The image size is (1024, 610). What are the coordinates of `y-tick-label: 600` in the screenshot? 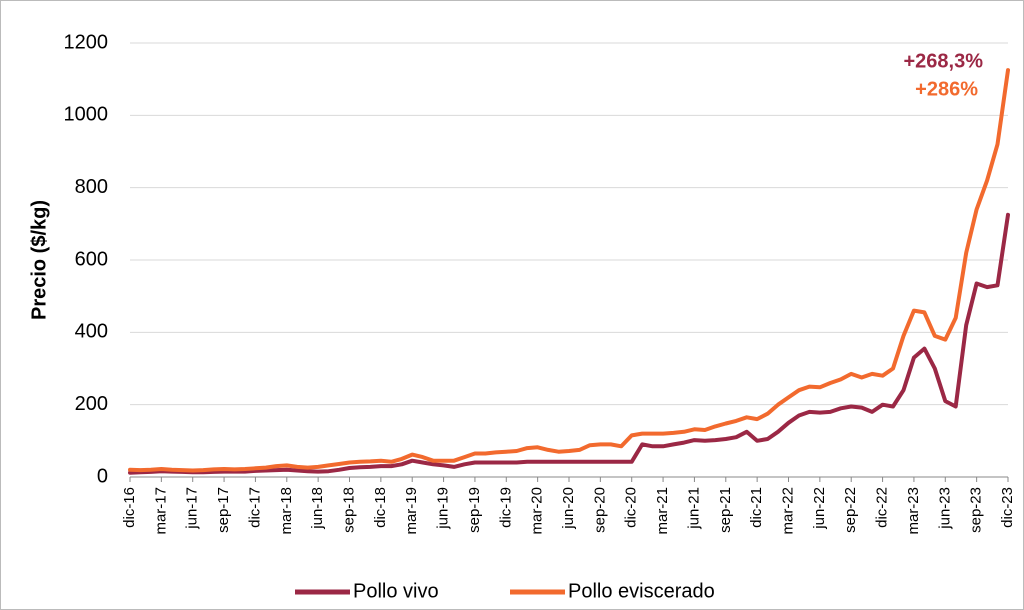 It's located at (91, 259).